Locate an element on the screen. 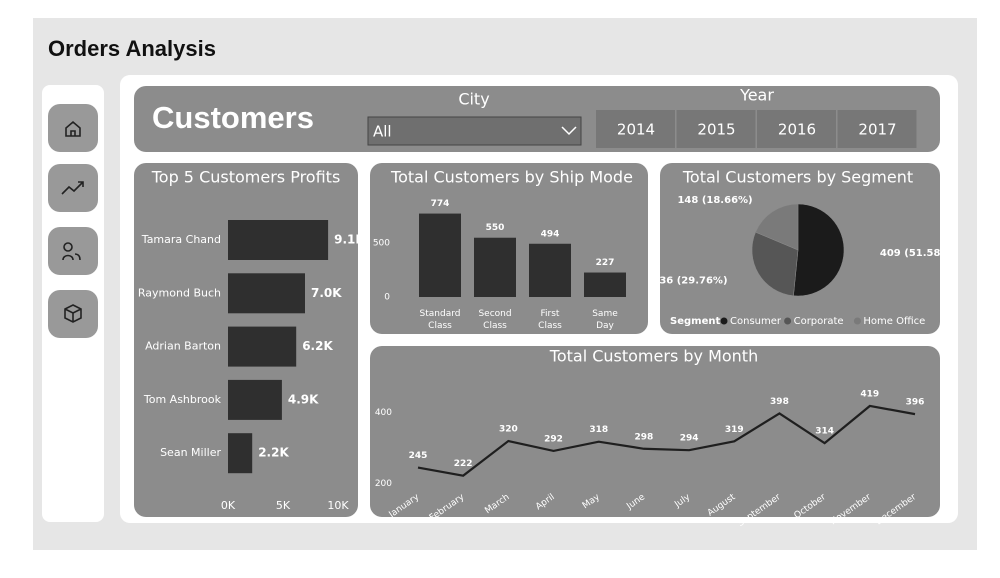  chart-title: Total Customers by Month is located at coordinates (653, 356).